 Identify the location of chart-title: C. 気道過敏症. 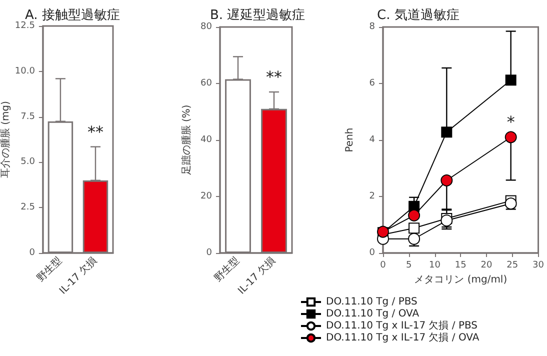
(418, 15).